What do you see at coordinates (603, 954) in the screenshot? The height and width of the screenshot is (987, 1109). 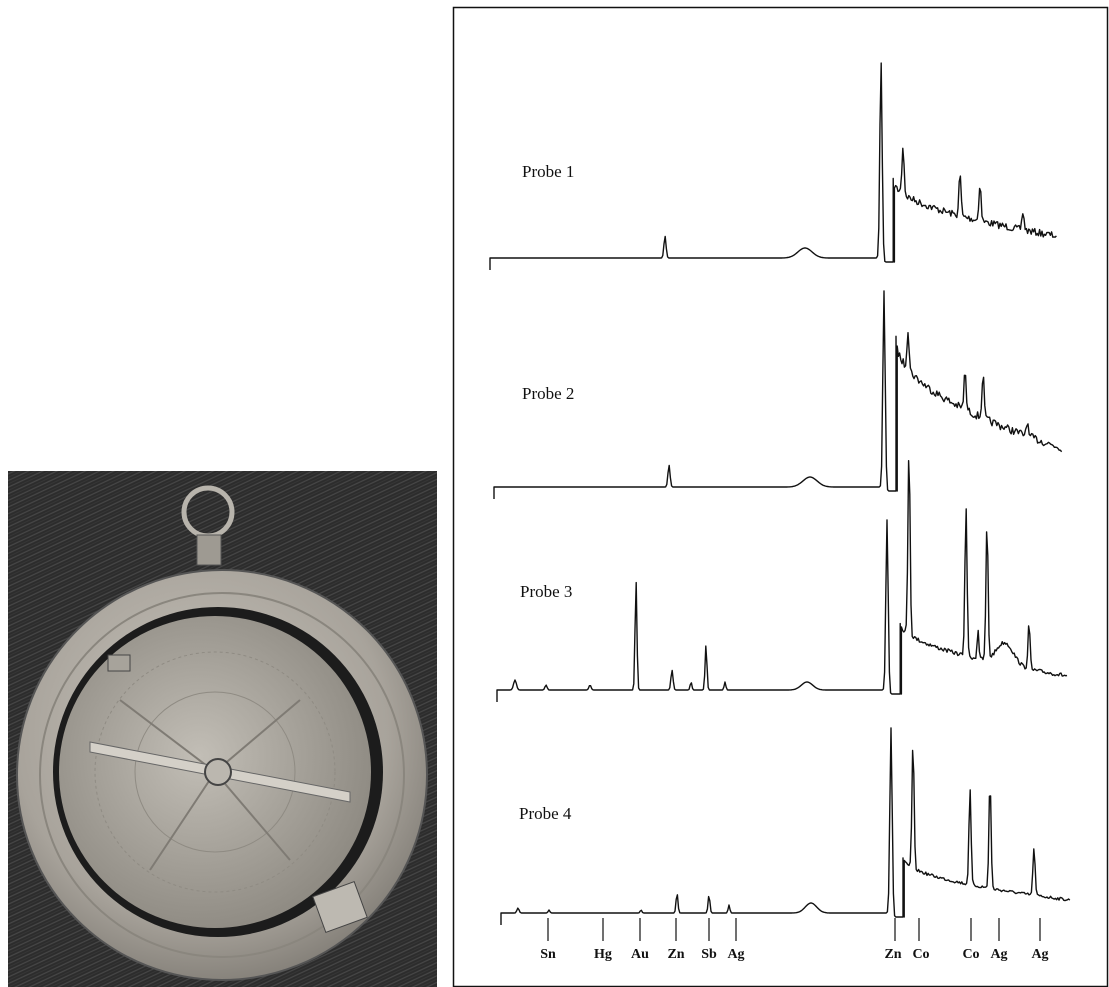 I see `element-label: Hg` at bounding box center [603, 954].